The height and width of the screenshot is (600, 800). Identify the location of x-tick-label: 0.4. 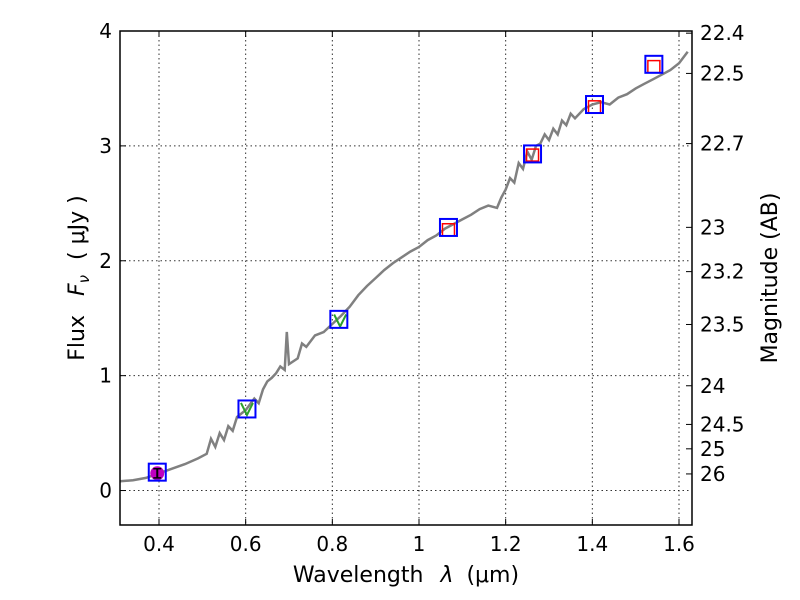
(159, 544).